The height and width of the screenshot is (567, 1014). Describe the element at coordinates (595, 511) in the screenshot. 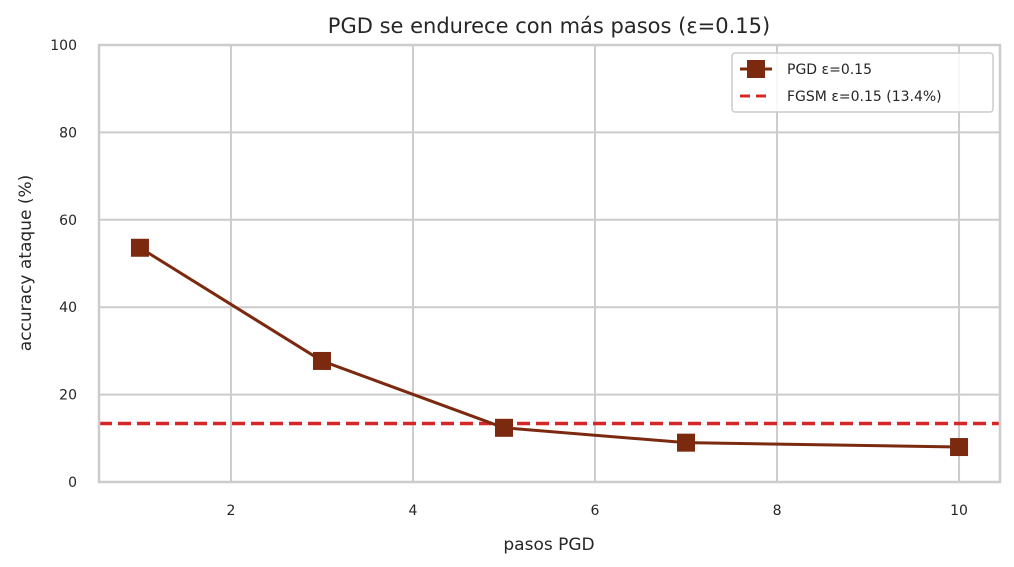

I see `x-tick-label-2: 6` at that location.